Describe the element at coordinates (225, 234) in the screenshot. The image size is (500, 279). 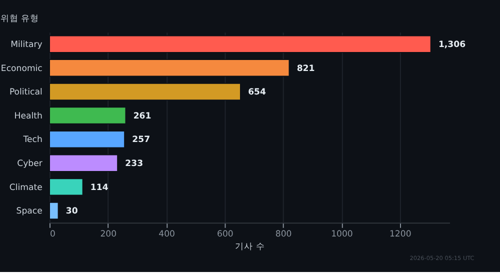
I see `x-tick-label: 600` at that location.